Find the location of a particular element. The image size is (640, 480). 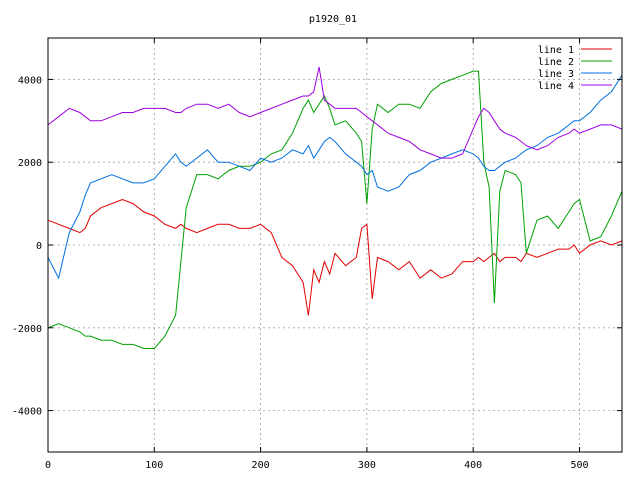

x-tick-label: 200 is located at coordinates (261, 465).